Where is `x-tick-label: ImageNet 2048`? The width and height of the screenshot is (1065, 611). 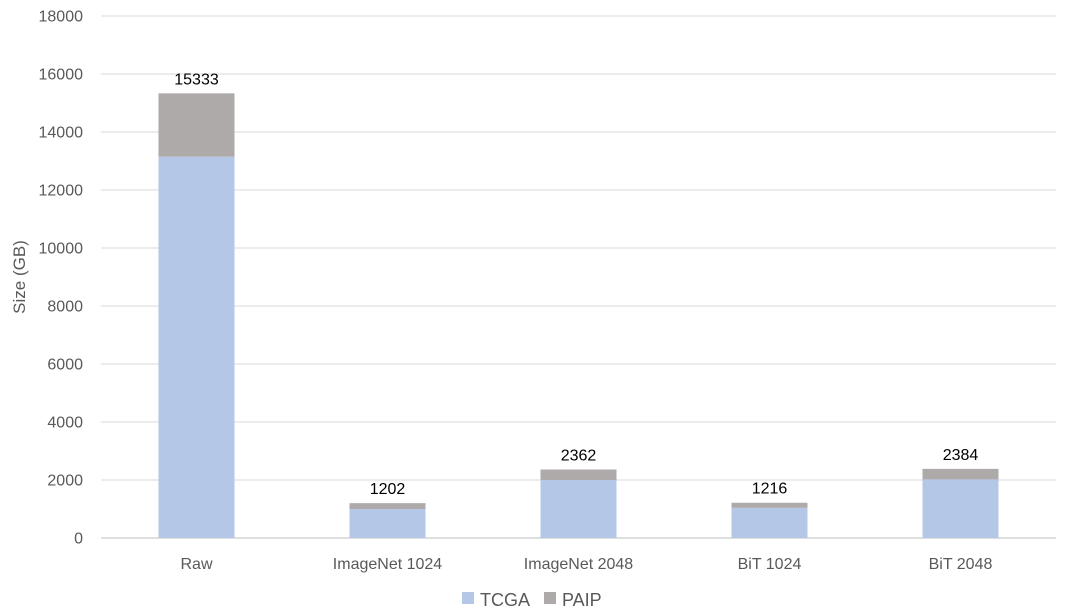
x-tick-label: ImageNet 2048 is located at coordinates (579, 564).